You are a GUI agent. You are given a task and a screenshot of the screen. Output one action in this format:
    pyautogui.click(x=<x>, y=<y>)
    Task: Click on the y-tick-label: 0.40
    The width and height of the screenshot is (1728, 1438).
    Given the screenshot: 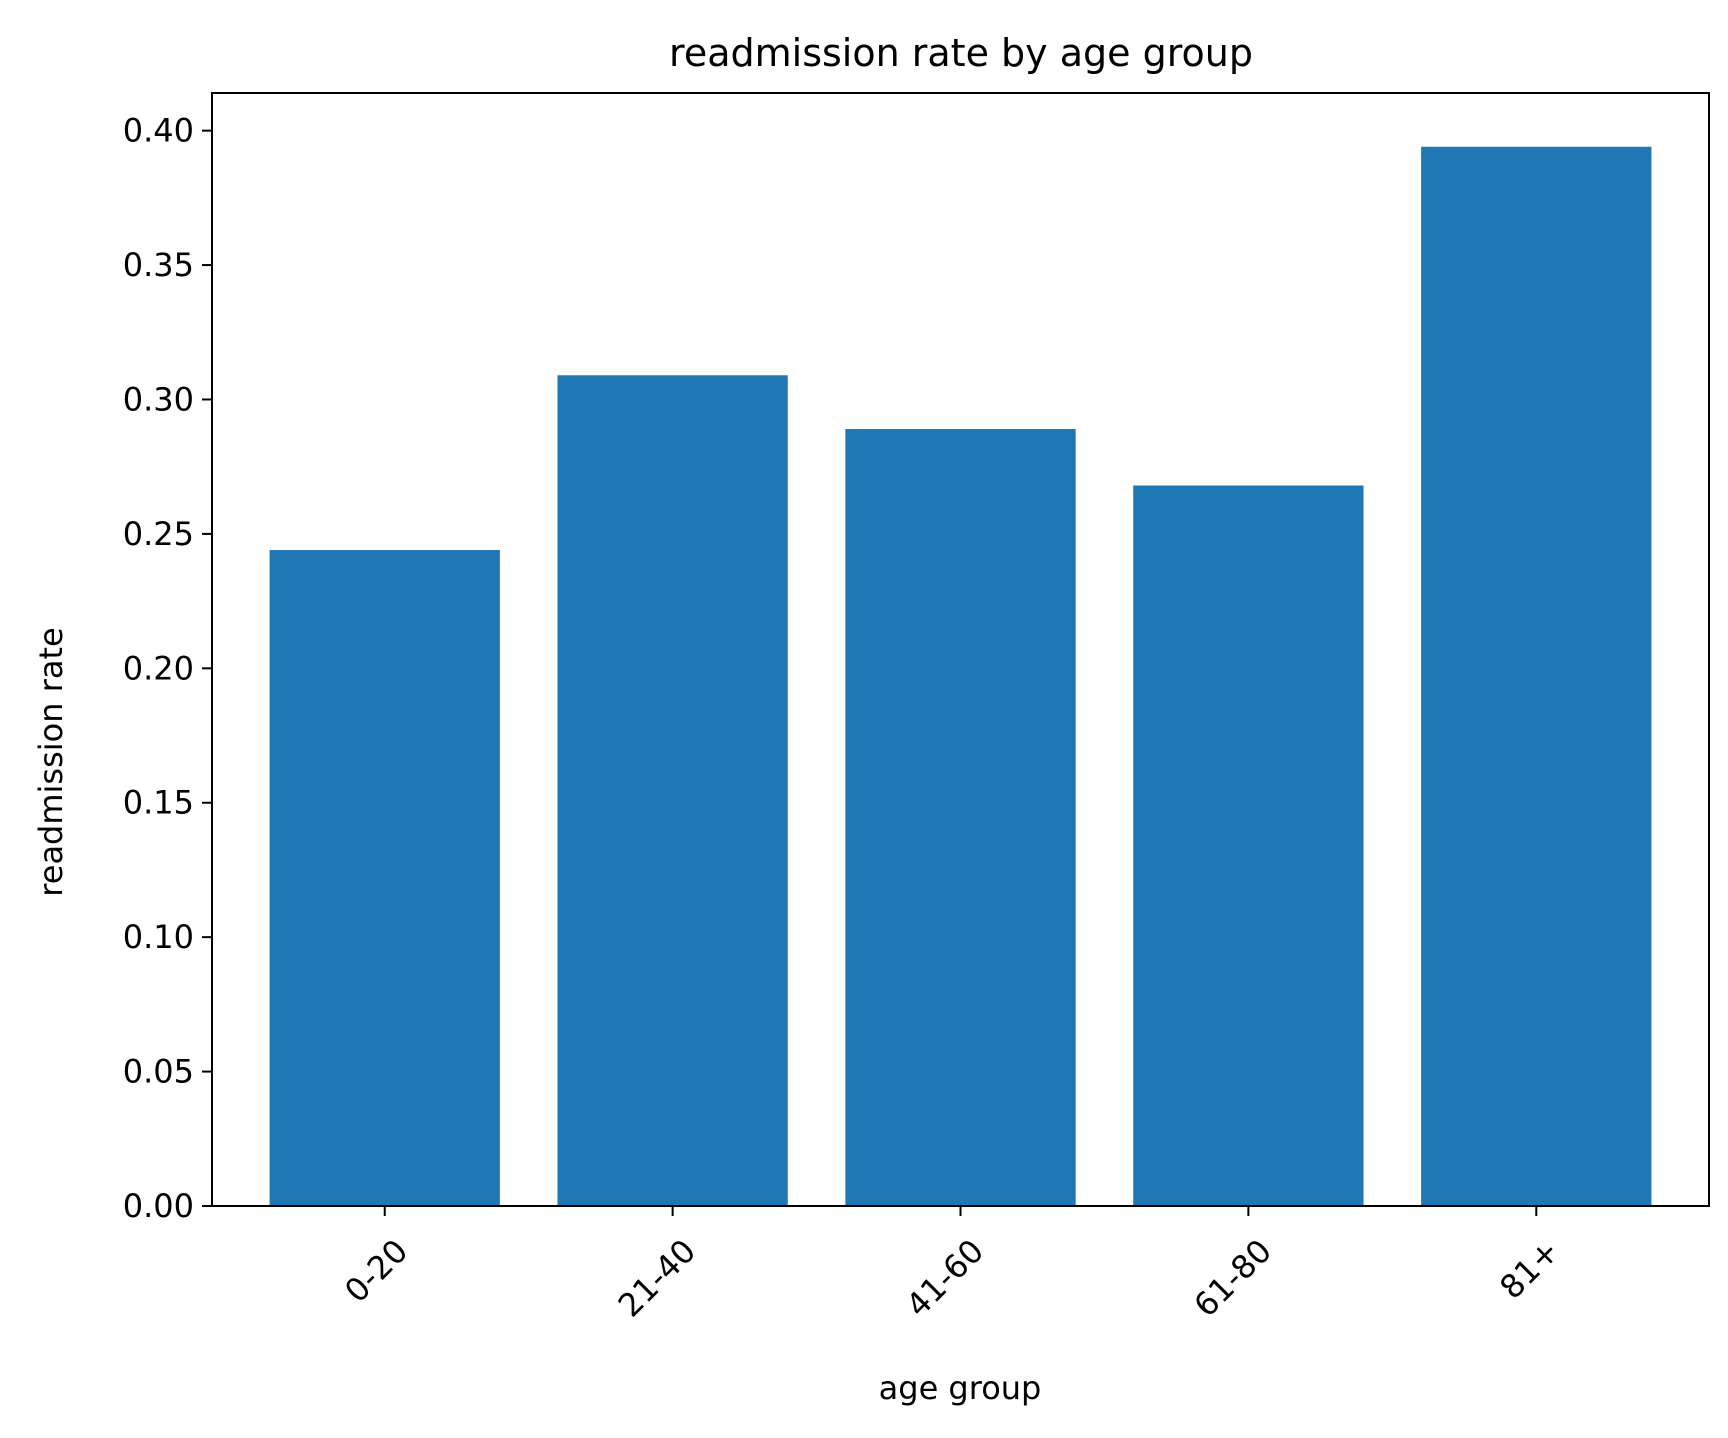 What is the action you would take?
    pyautogui.click(x=158, y=131)
    